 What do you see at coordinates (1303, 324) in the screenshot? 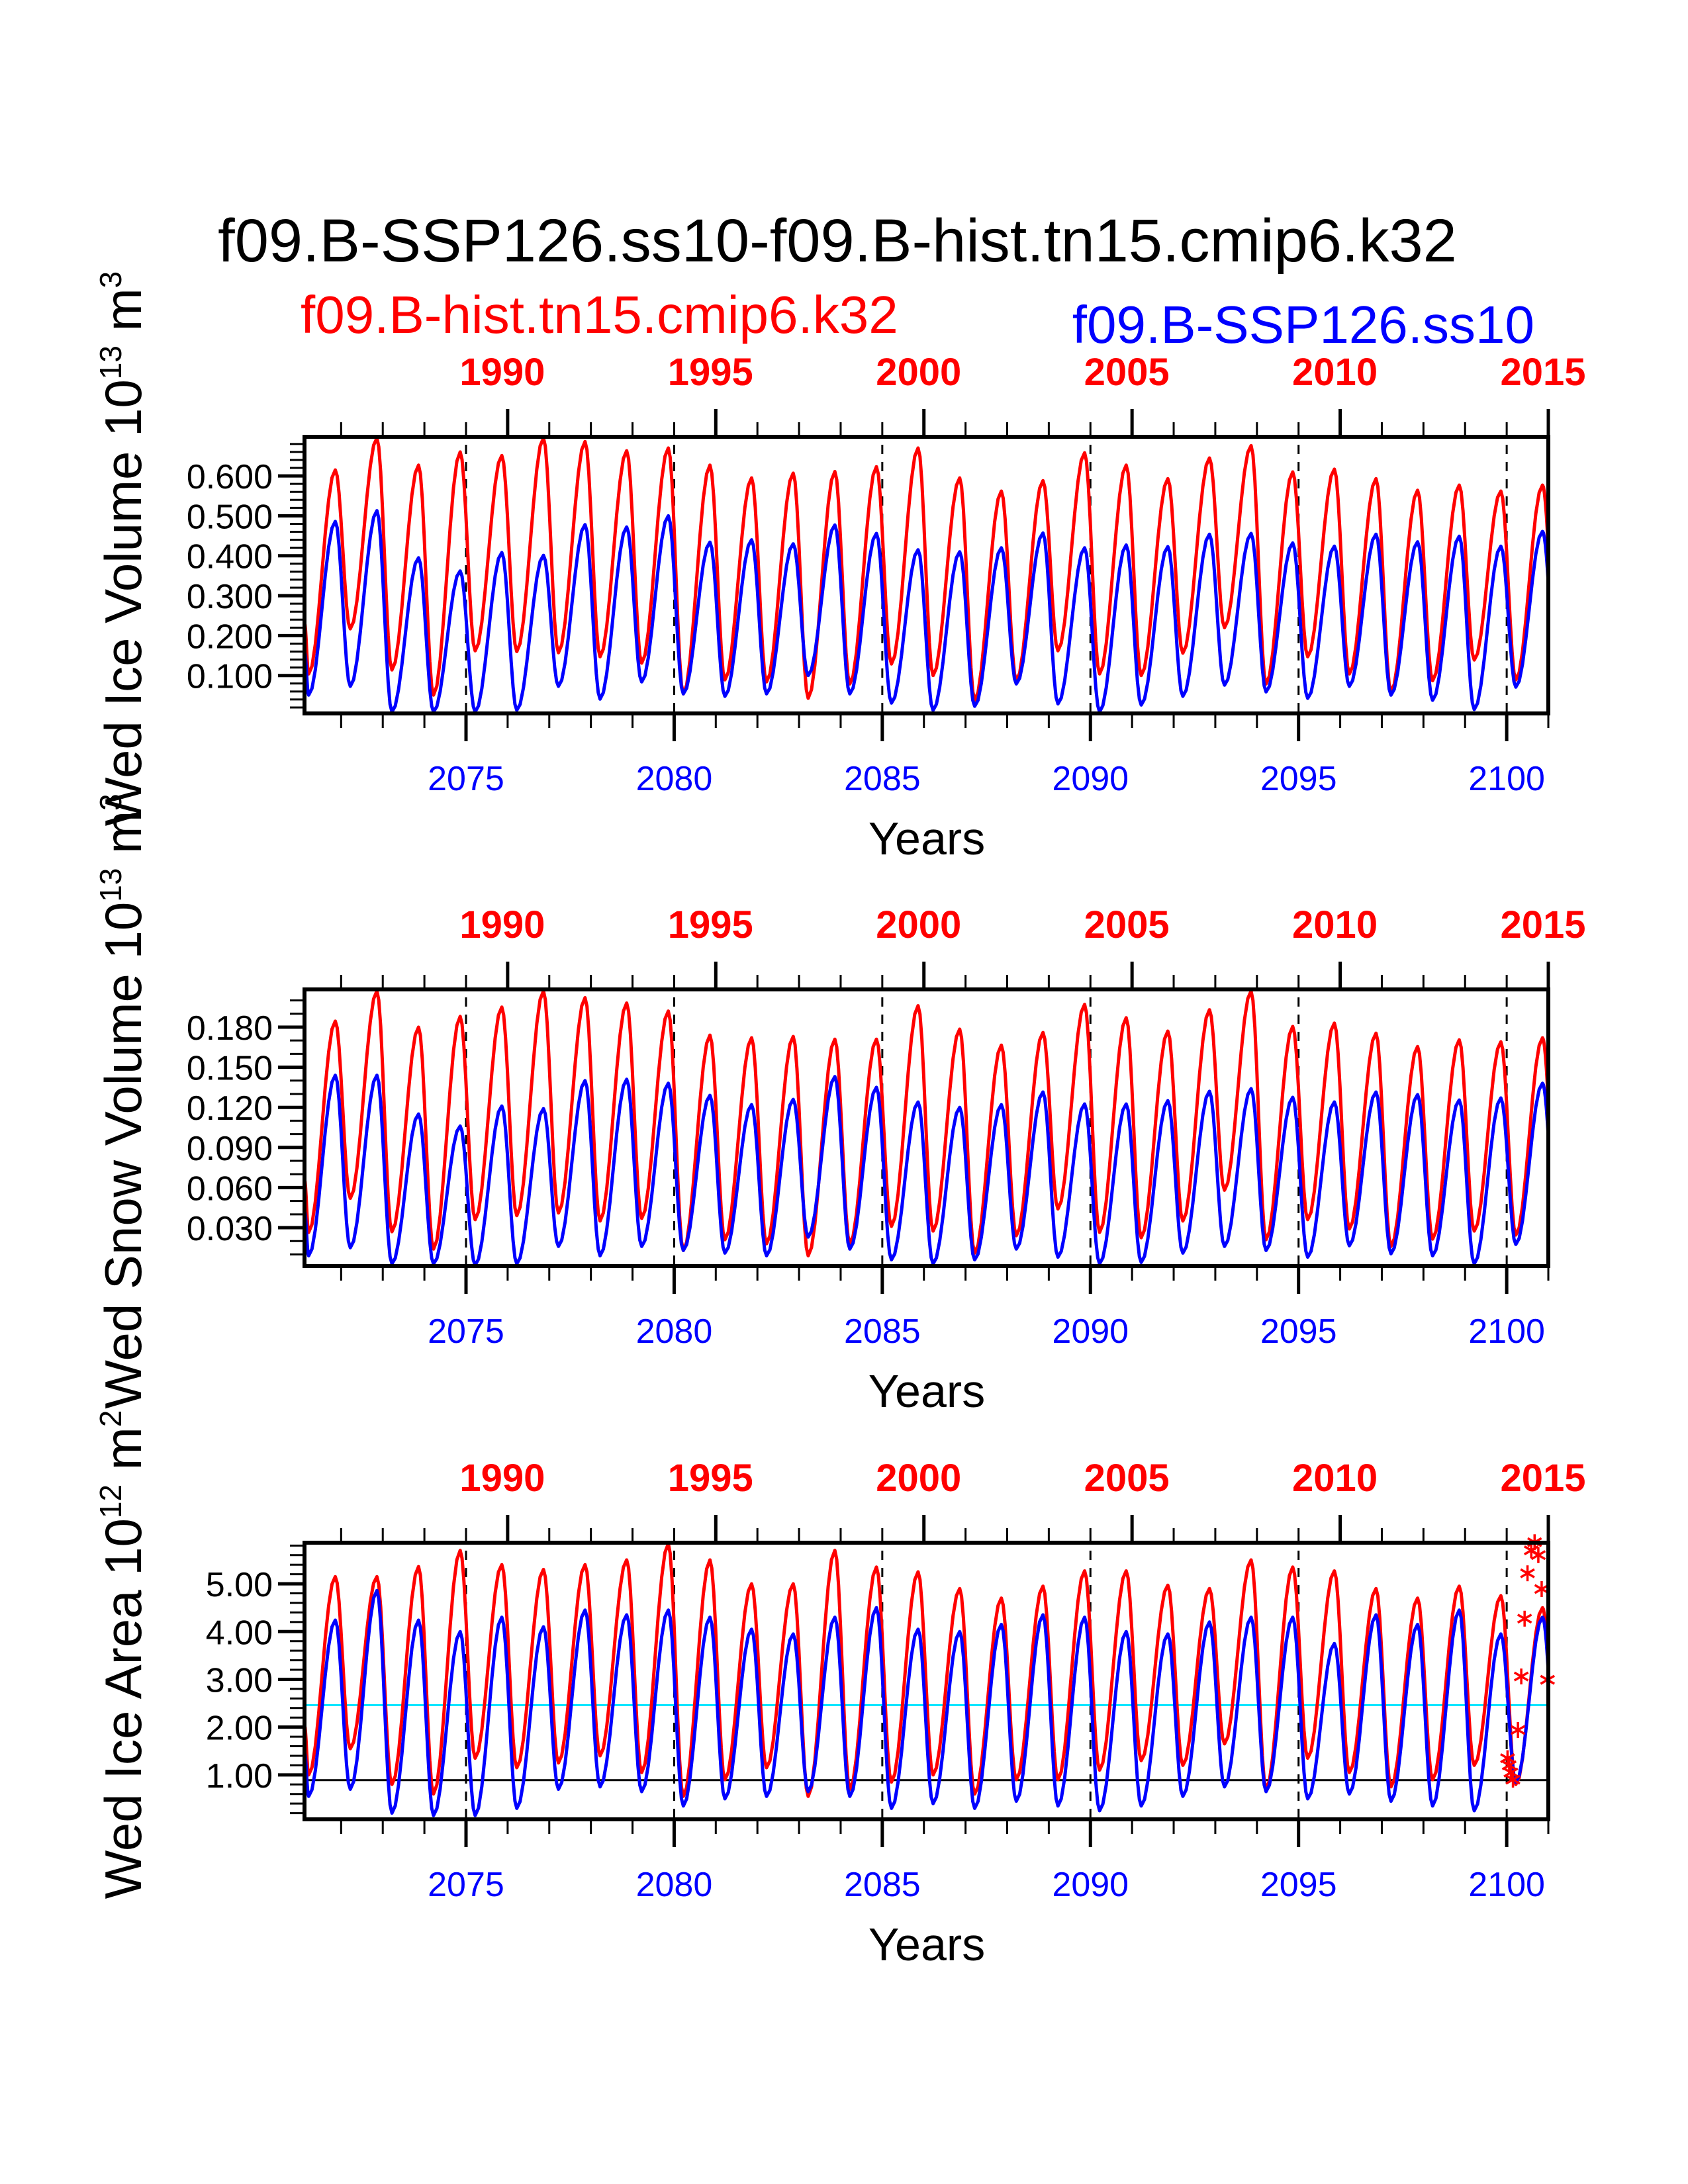
I see `legend-ssp-label: f09.B-SSP126.ss10` at bounding box center [1303, 324].